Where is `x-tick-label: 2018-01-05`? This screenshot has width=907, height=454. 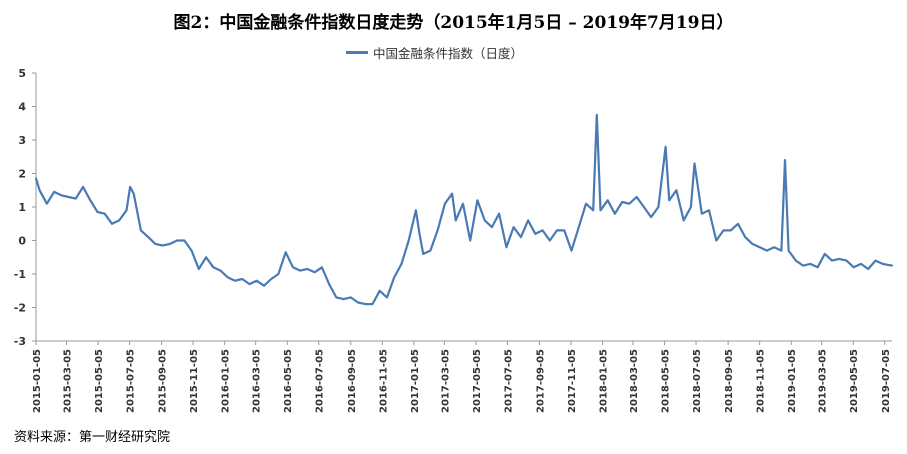
x-tick-label: 2018-01-05 is located at coordinates (604, 381).